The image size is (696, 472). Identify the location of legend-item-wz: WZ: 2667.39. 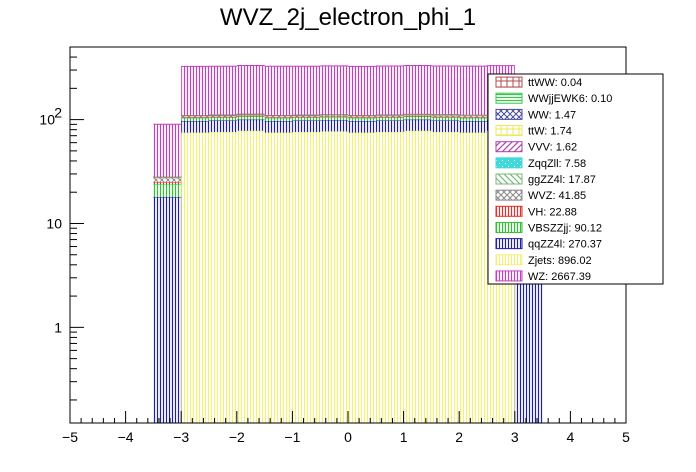
(543, 276).